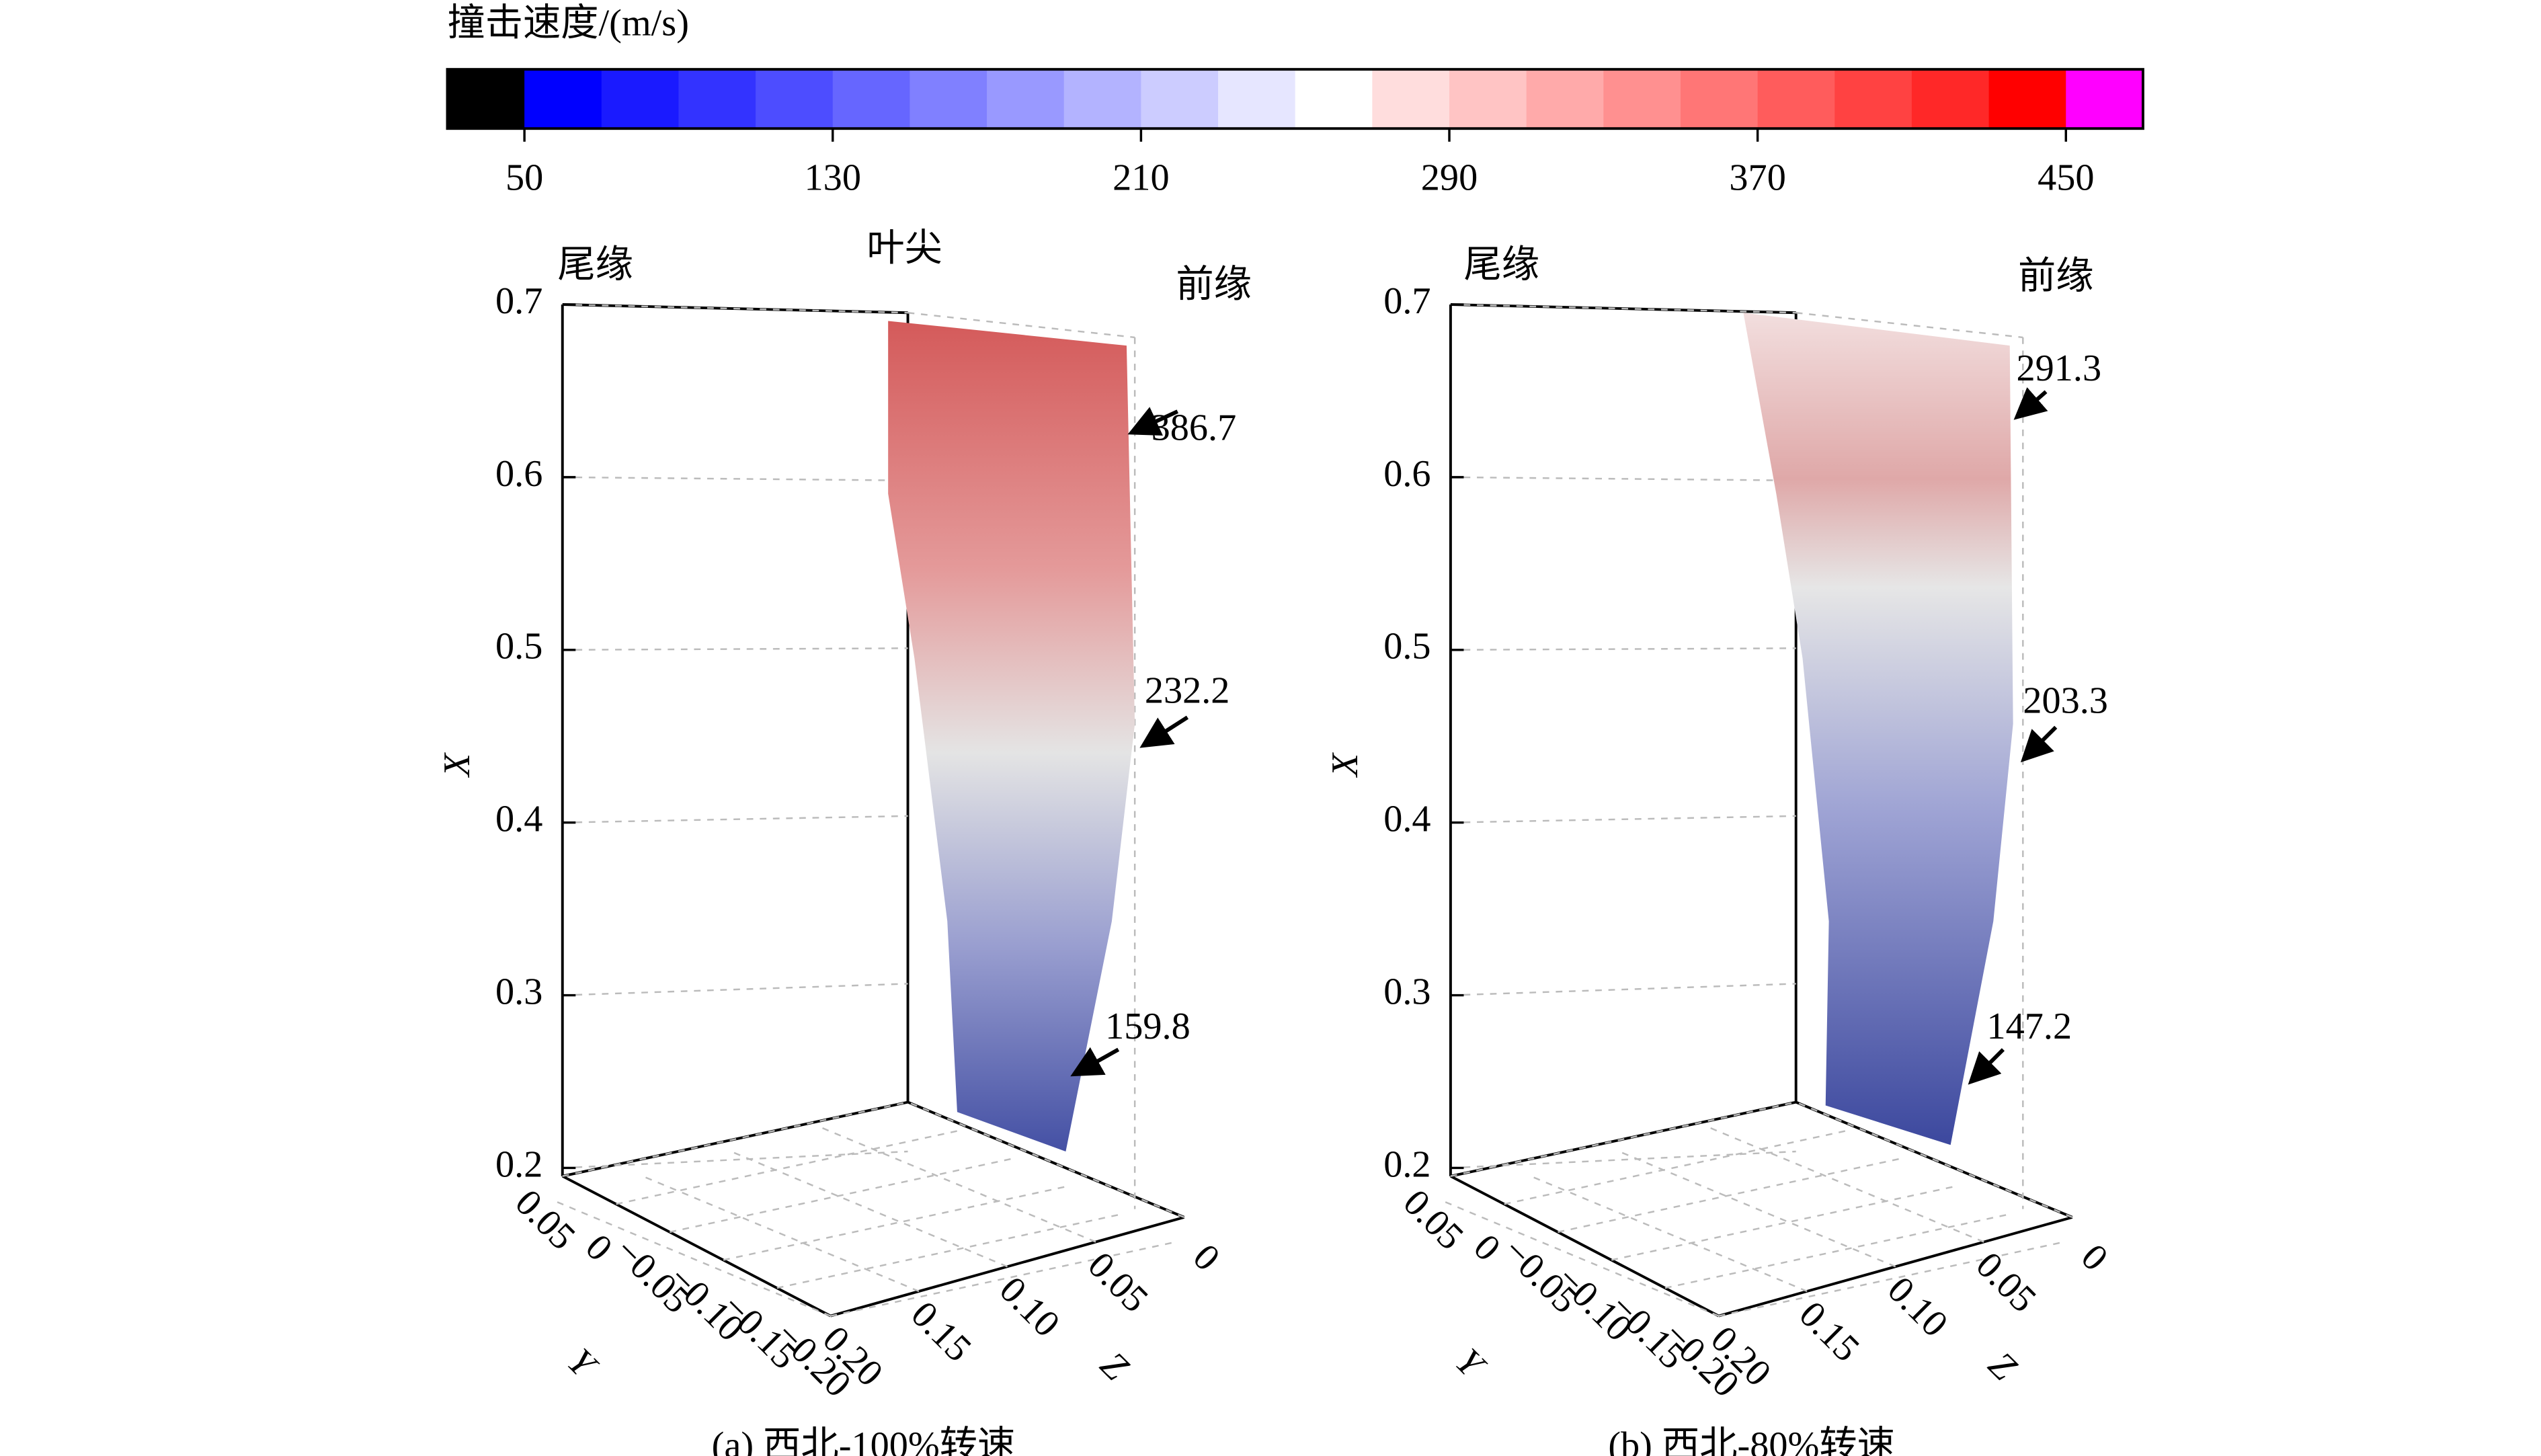 Image resolution: width=2541 pixels, height=1456 pixels. I want to click on caption: (a) 西北-100%转速, so click(864, 1440).